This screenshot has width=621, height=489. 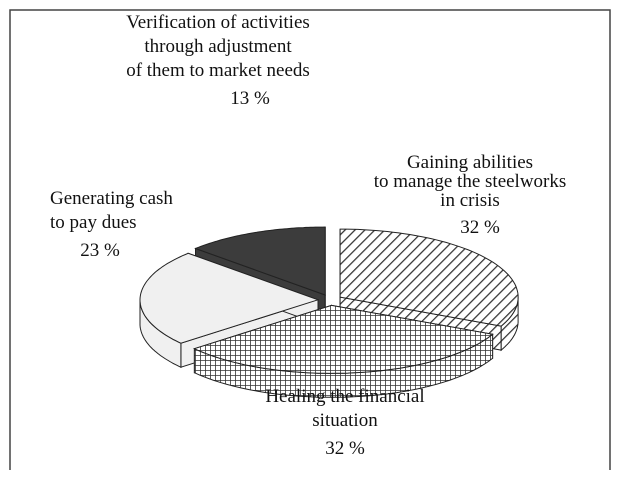 I want to click on category-label: Generating cash to pay dues, so click(x=111, y=210).